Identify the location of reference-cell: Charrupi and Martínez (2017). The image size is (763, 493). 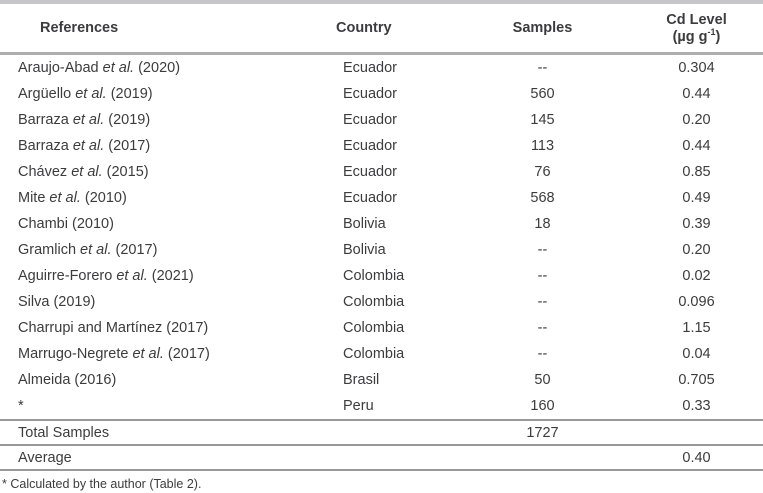
(113, 328).